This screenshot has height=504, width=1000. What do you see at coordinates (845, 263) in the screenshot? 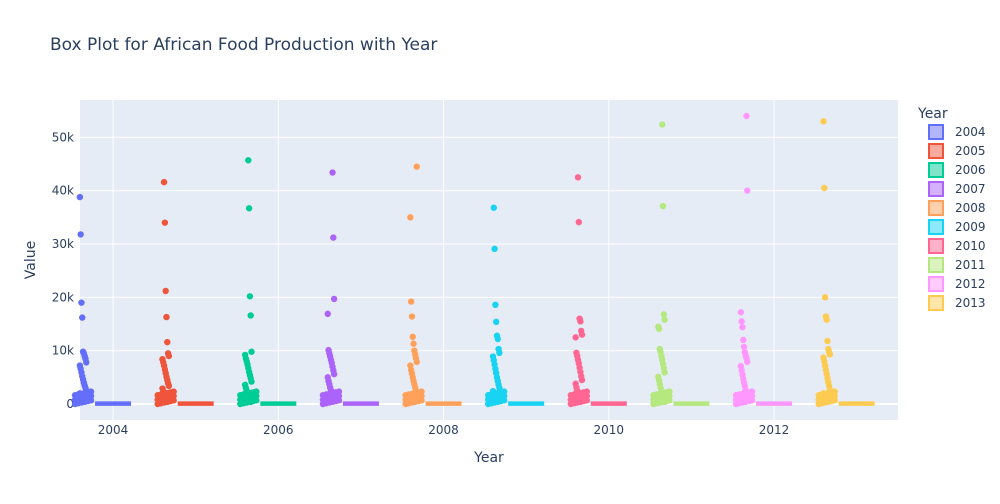
I see `series-2013` at bounding box center [845, 263].